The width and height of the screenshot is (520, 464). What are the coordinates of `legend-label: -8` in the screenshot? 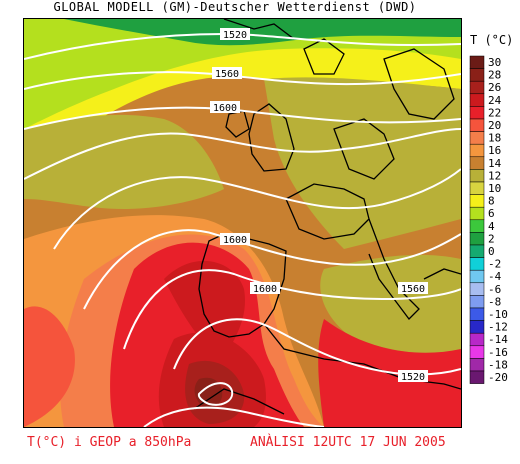 It's located at (494, 301).